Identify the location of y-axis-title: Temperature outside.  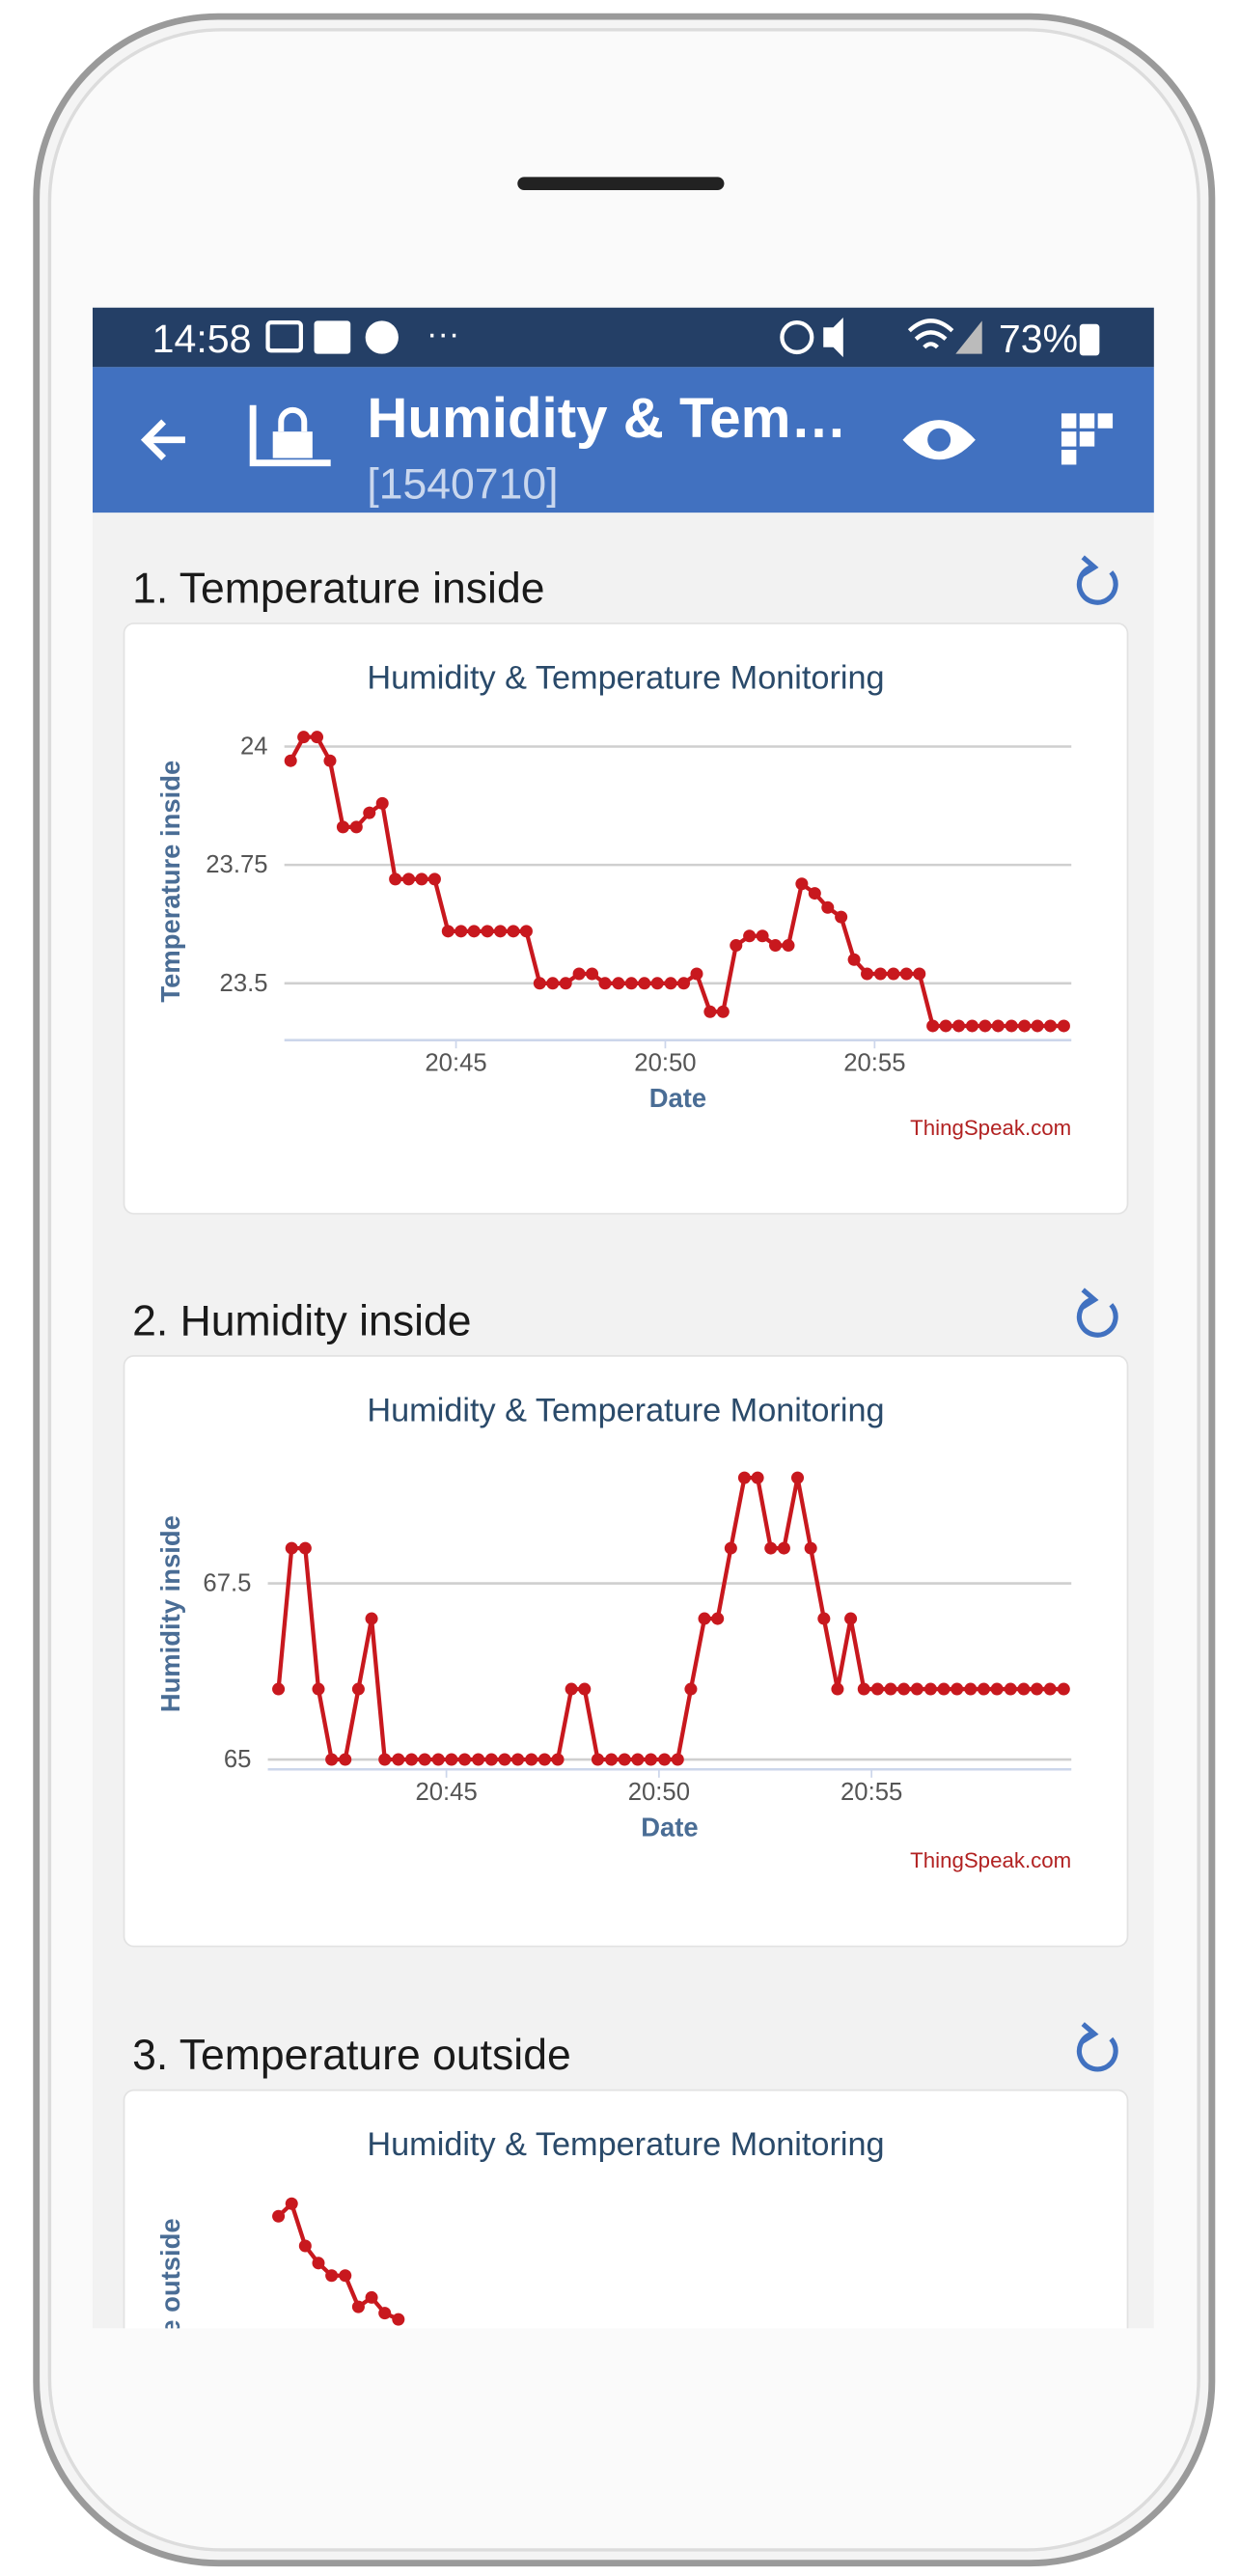
(170, 2348).